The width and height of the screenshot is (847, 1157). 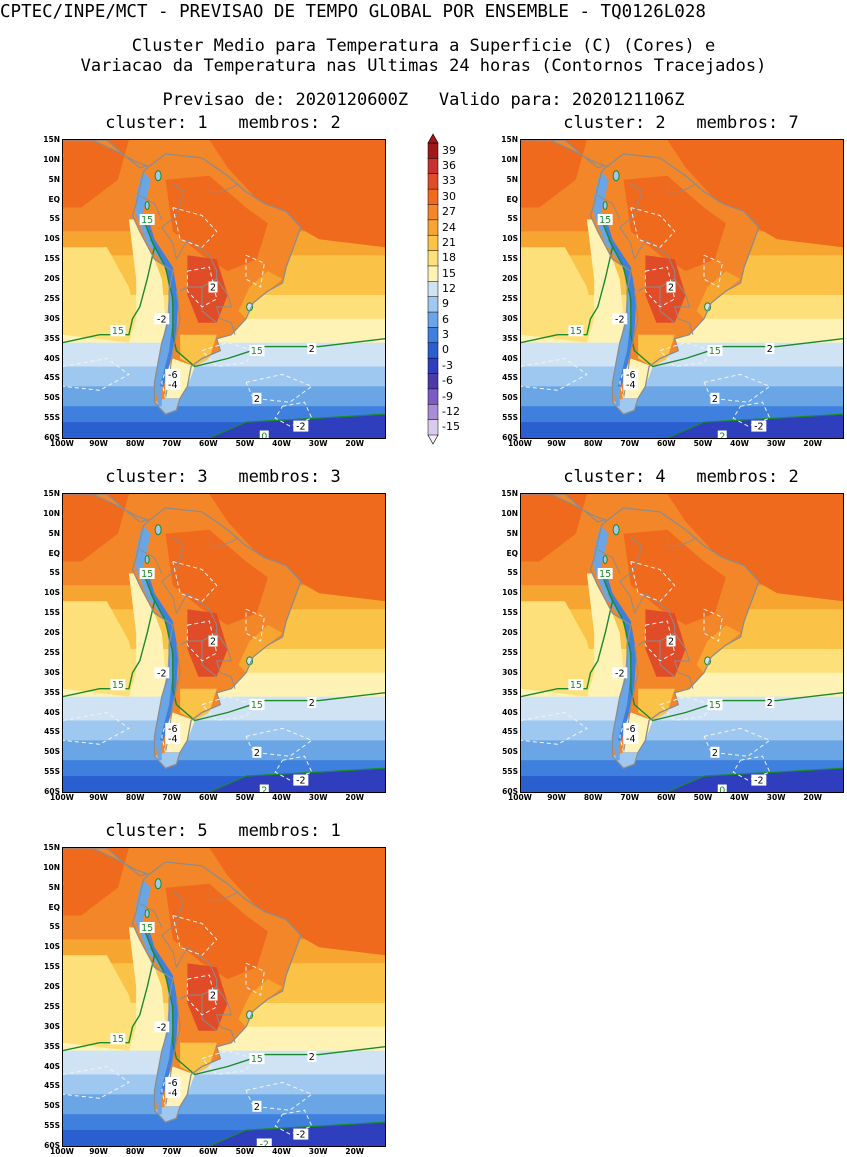 I want to click on latitude-label: 5S, so click(x=512, y=573).